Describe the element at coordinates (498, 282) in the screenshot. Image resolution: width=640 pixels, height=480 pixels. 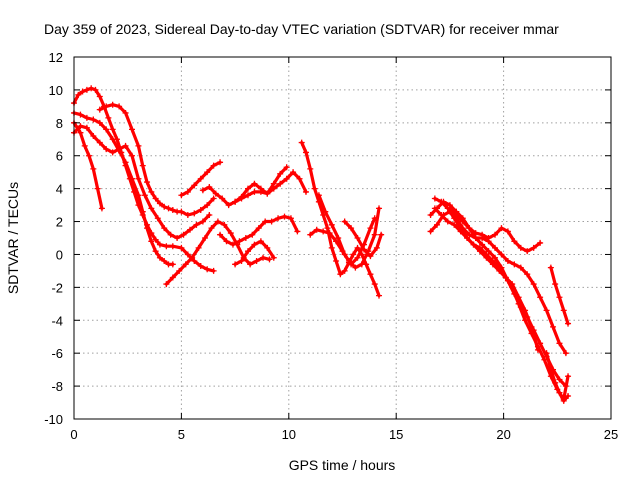
I see `series-s18` at that location.